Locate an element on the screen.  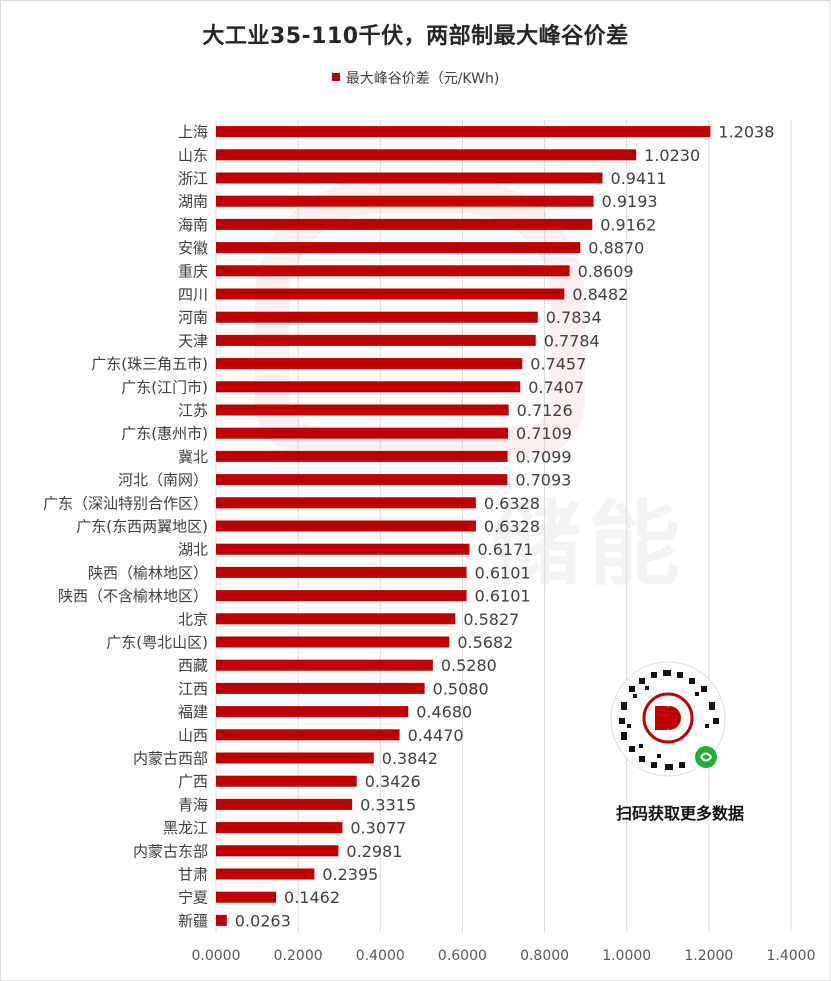
value-label: 0.3842 is located at coordinates (410, 758).